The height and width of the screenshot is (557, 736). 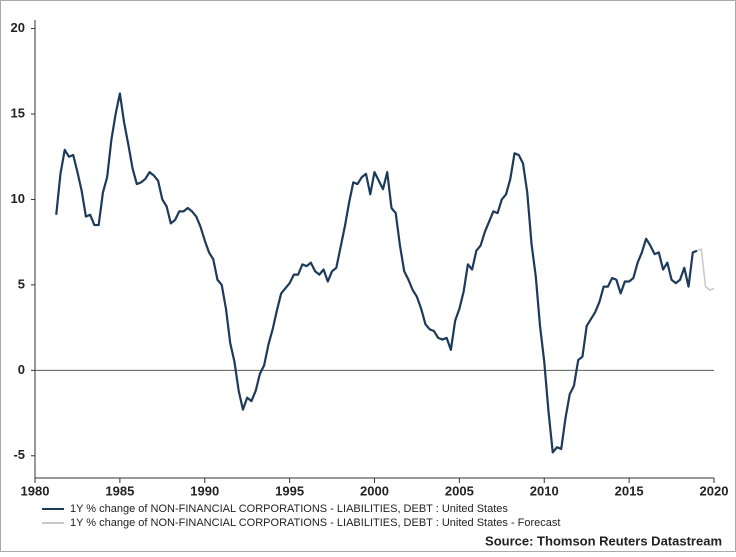 What do you see at coordinates (705, 269) in the screenshot?
I see `series-line` at bounding box center [705, 269].